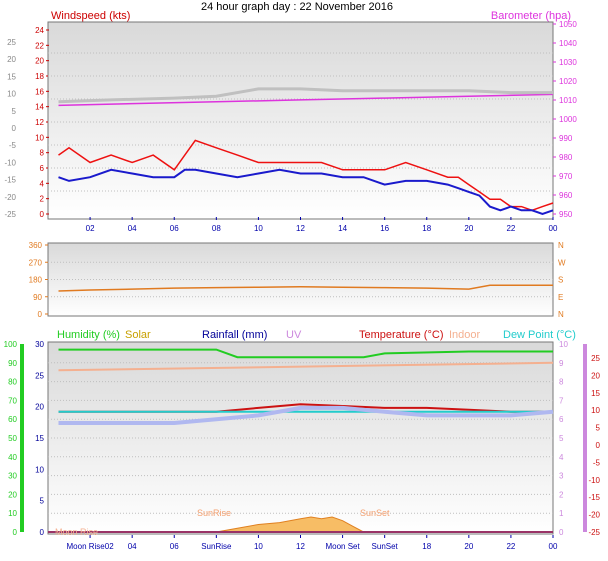 The height and width of the screenshot is (561, 608). I want to click on temperature-y-axis: 25 20 15 10 5 0 -5 -10 -15 -20 -25, so click(592, 440).